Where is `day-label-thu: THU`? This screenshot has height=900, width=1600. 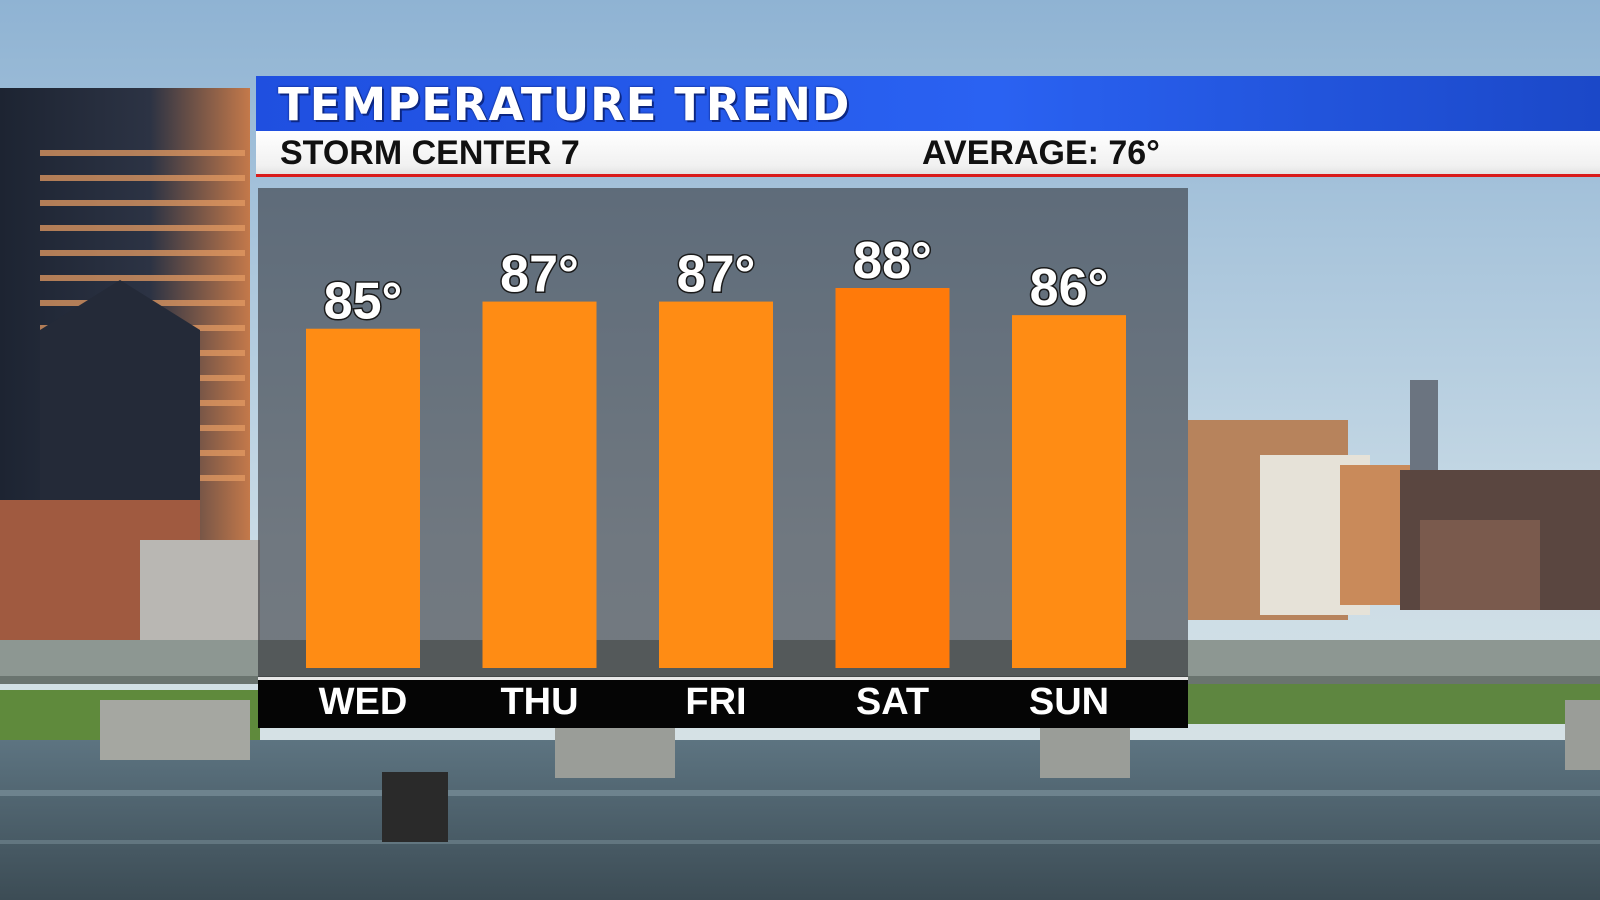 day-label-thu: THU is located at coordinates (539, 702).